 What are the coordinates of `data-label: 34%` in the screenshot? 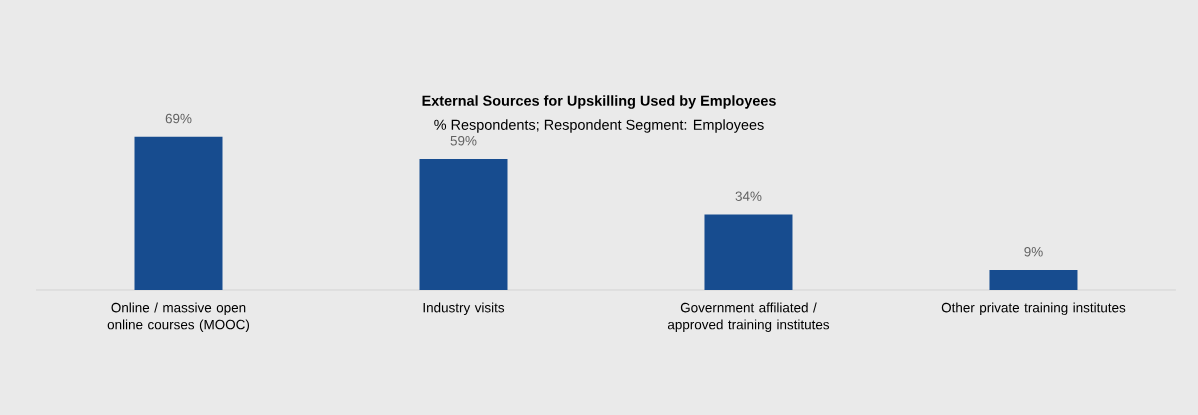 It's located at (748, 196).